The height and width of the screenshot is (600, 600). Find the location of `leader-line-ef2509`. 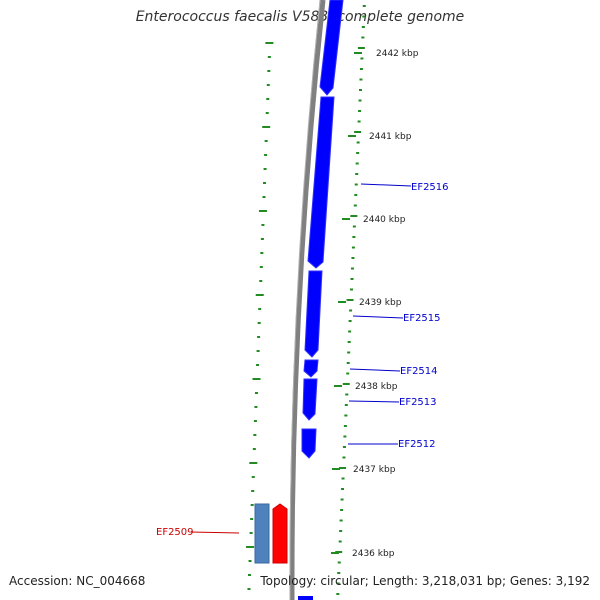

leader-line-ef2509 is located at coordinates (215, 532).